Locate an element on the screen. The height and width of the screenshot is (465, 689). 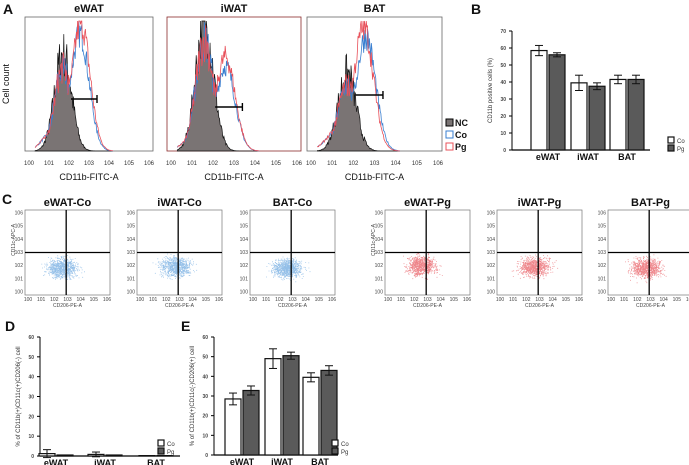
bar-co-iwat is located at coordinates (273, 407).